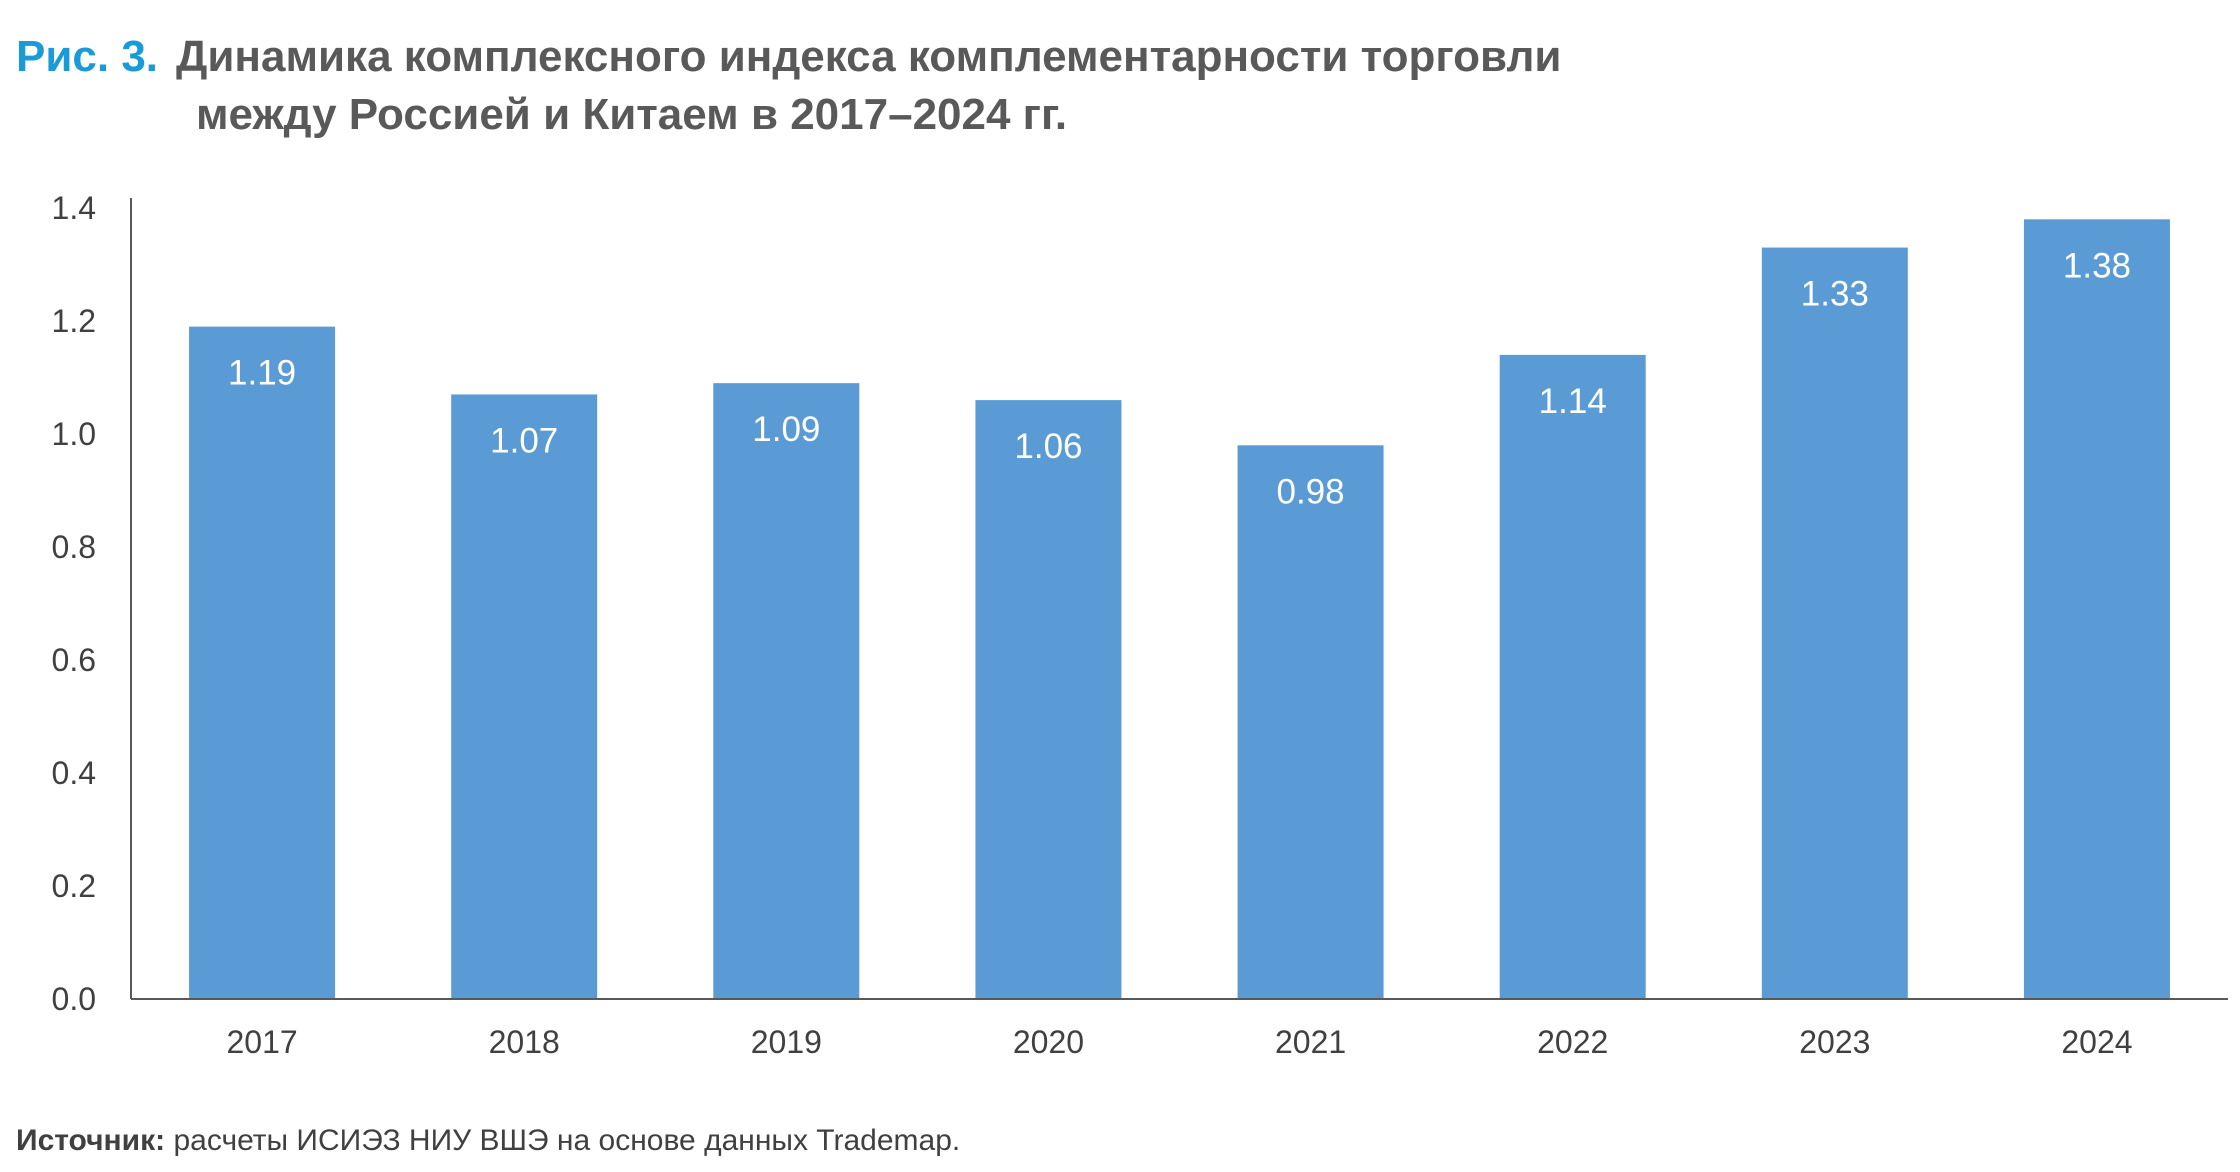 This screenshot has width=2240, height=1172. What do you see at coordinates (786, 429) in the screenshot?
I see `data-label: 1.09` at bounding box center [786, 429].